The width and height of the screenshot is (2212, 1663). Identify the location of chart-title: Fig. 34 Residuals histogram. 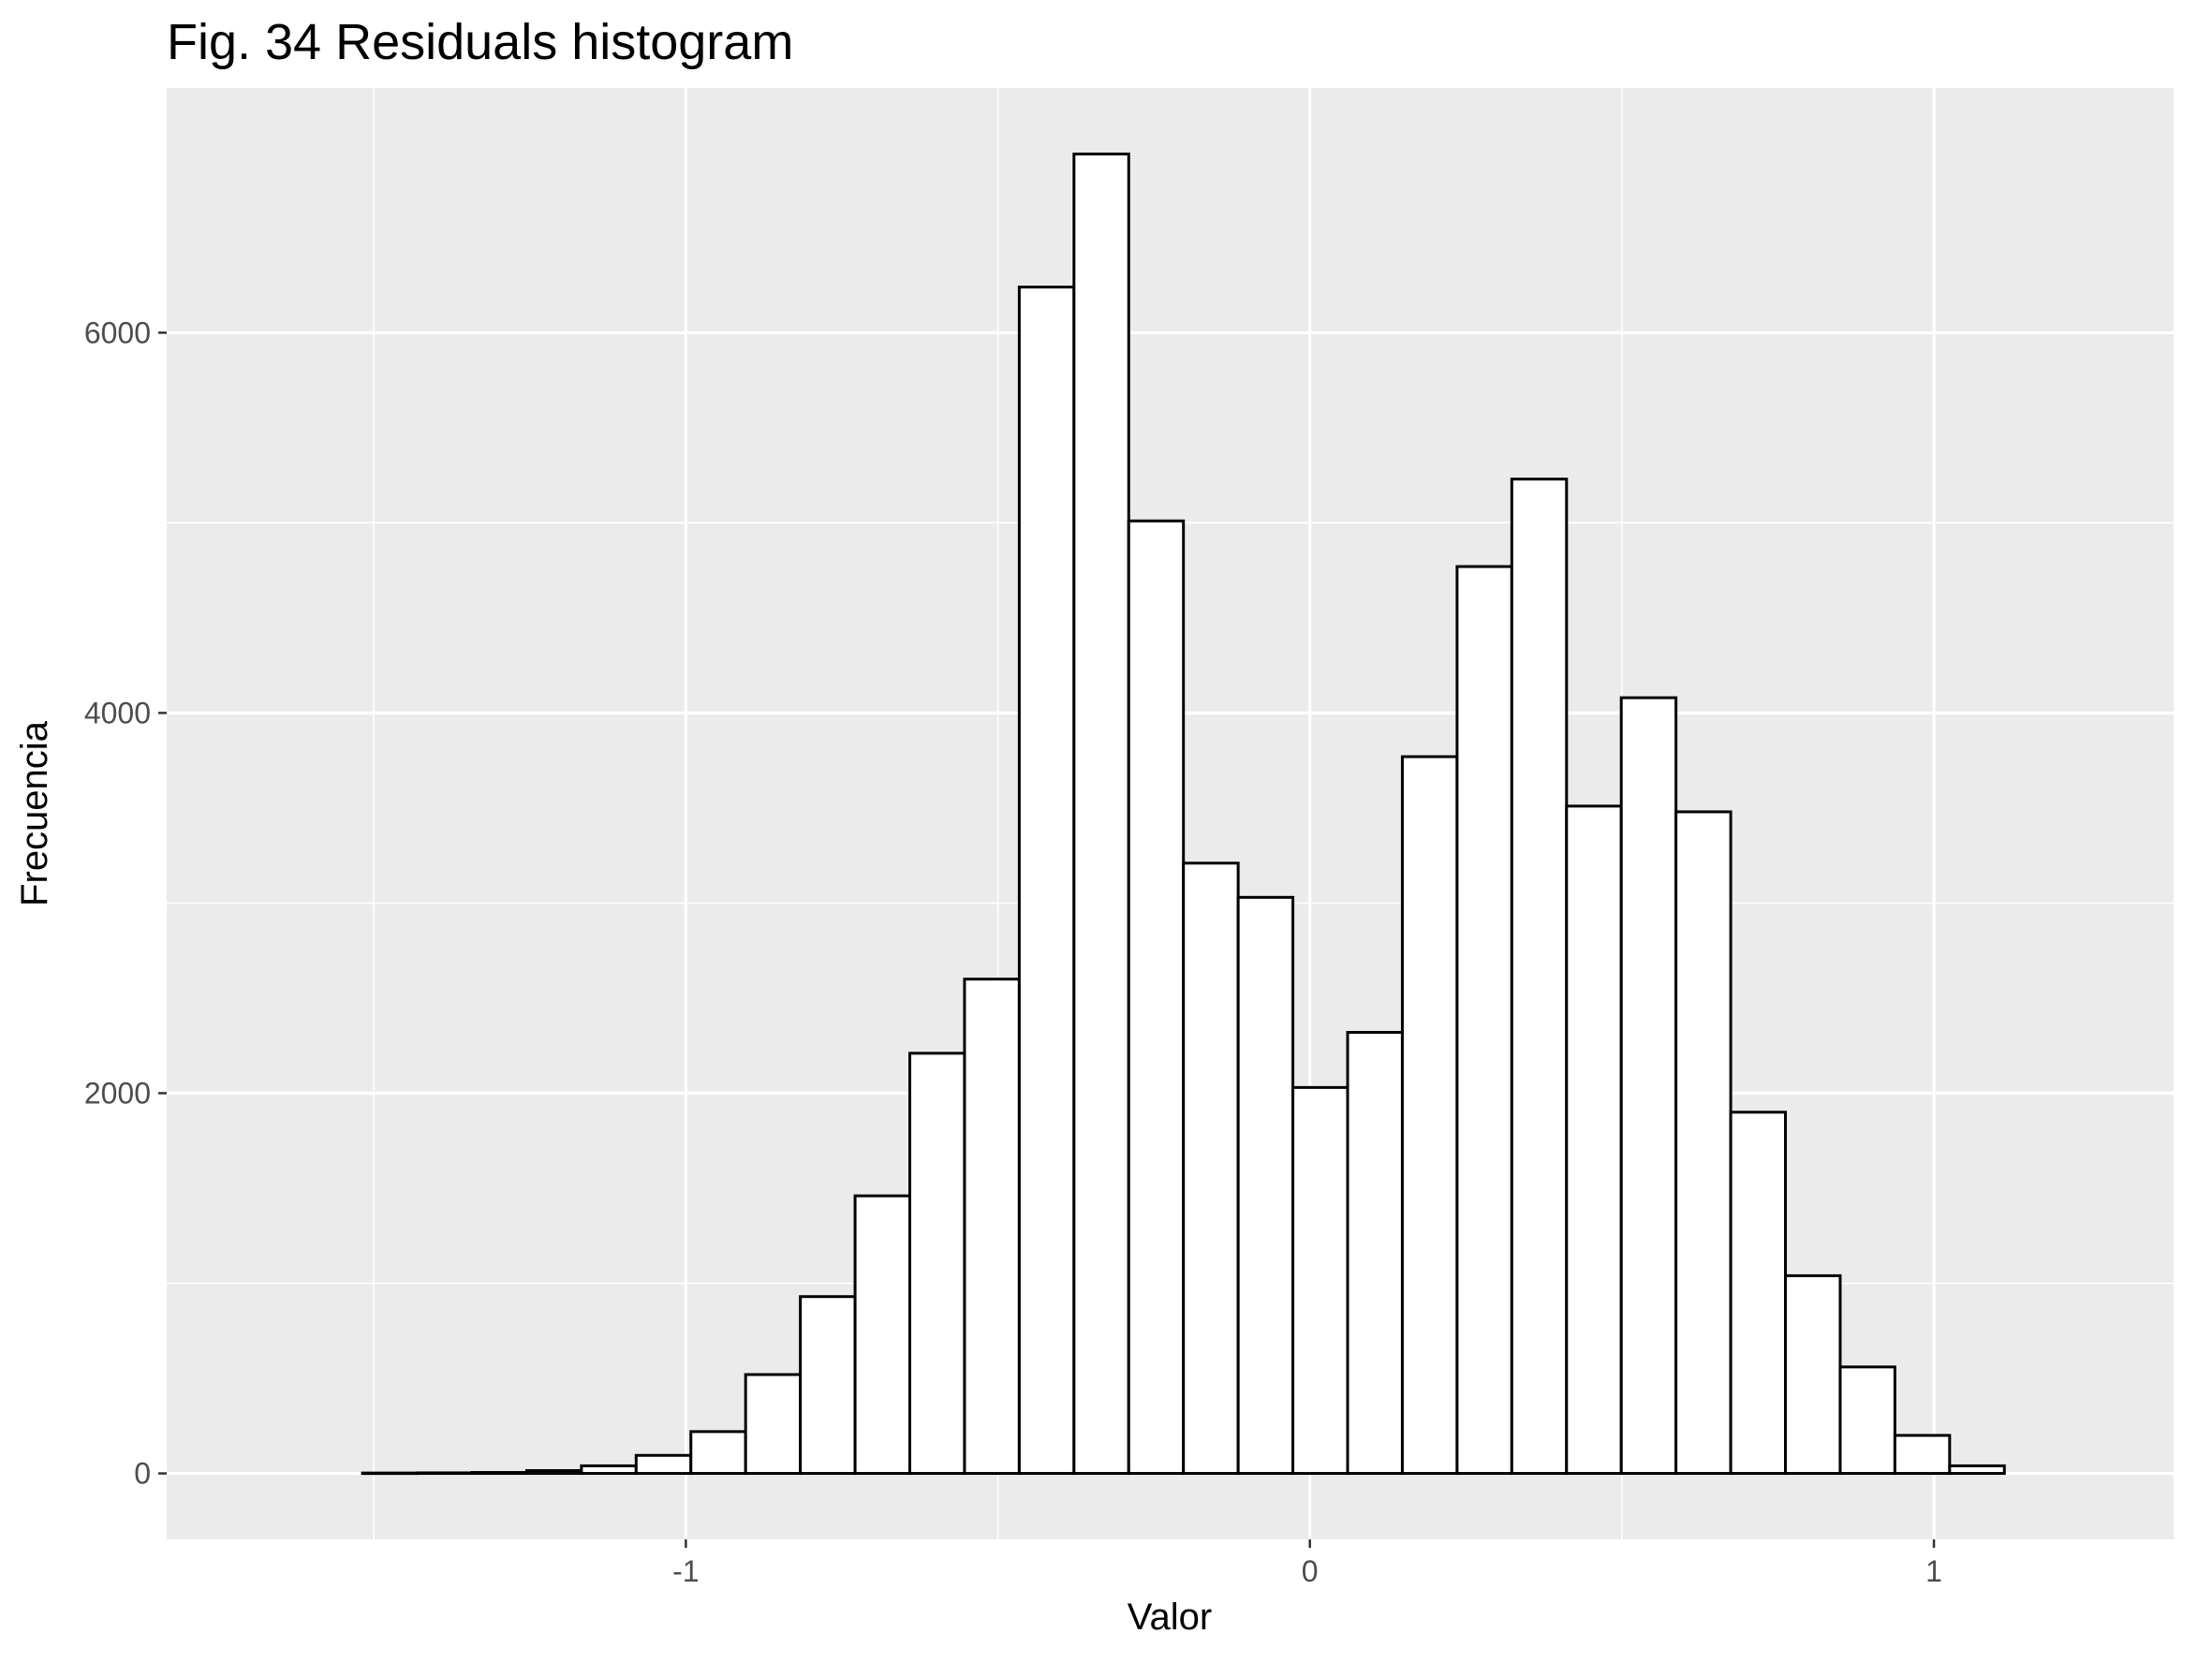
(480, 42).